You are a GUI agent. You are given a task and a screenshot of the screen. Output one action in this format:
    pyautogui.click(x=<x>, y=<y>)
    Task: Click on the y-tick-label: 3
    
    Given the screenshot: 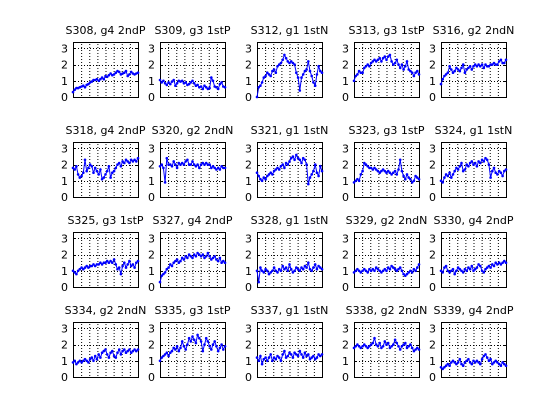 What is the action you would take?
    pyautogui.click(x=432, y=238)
    